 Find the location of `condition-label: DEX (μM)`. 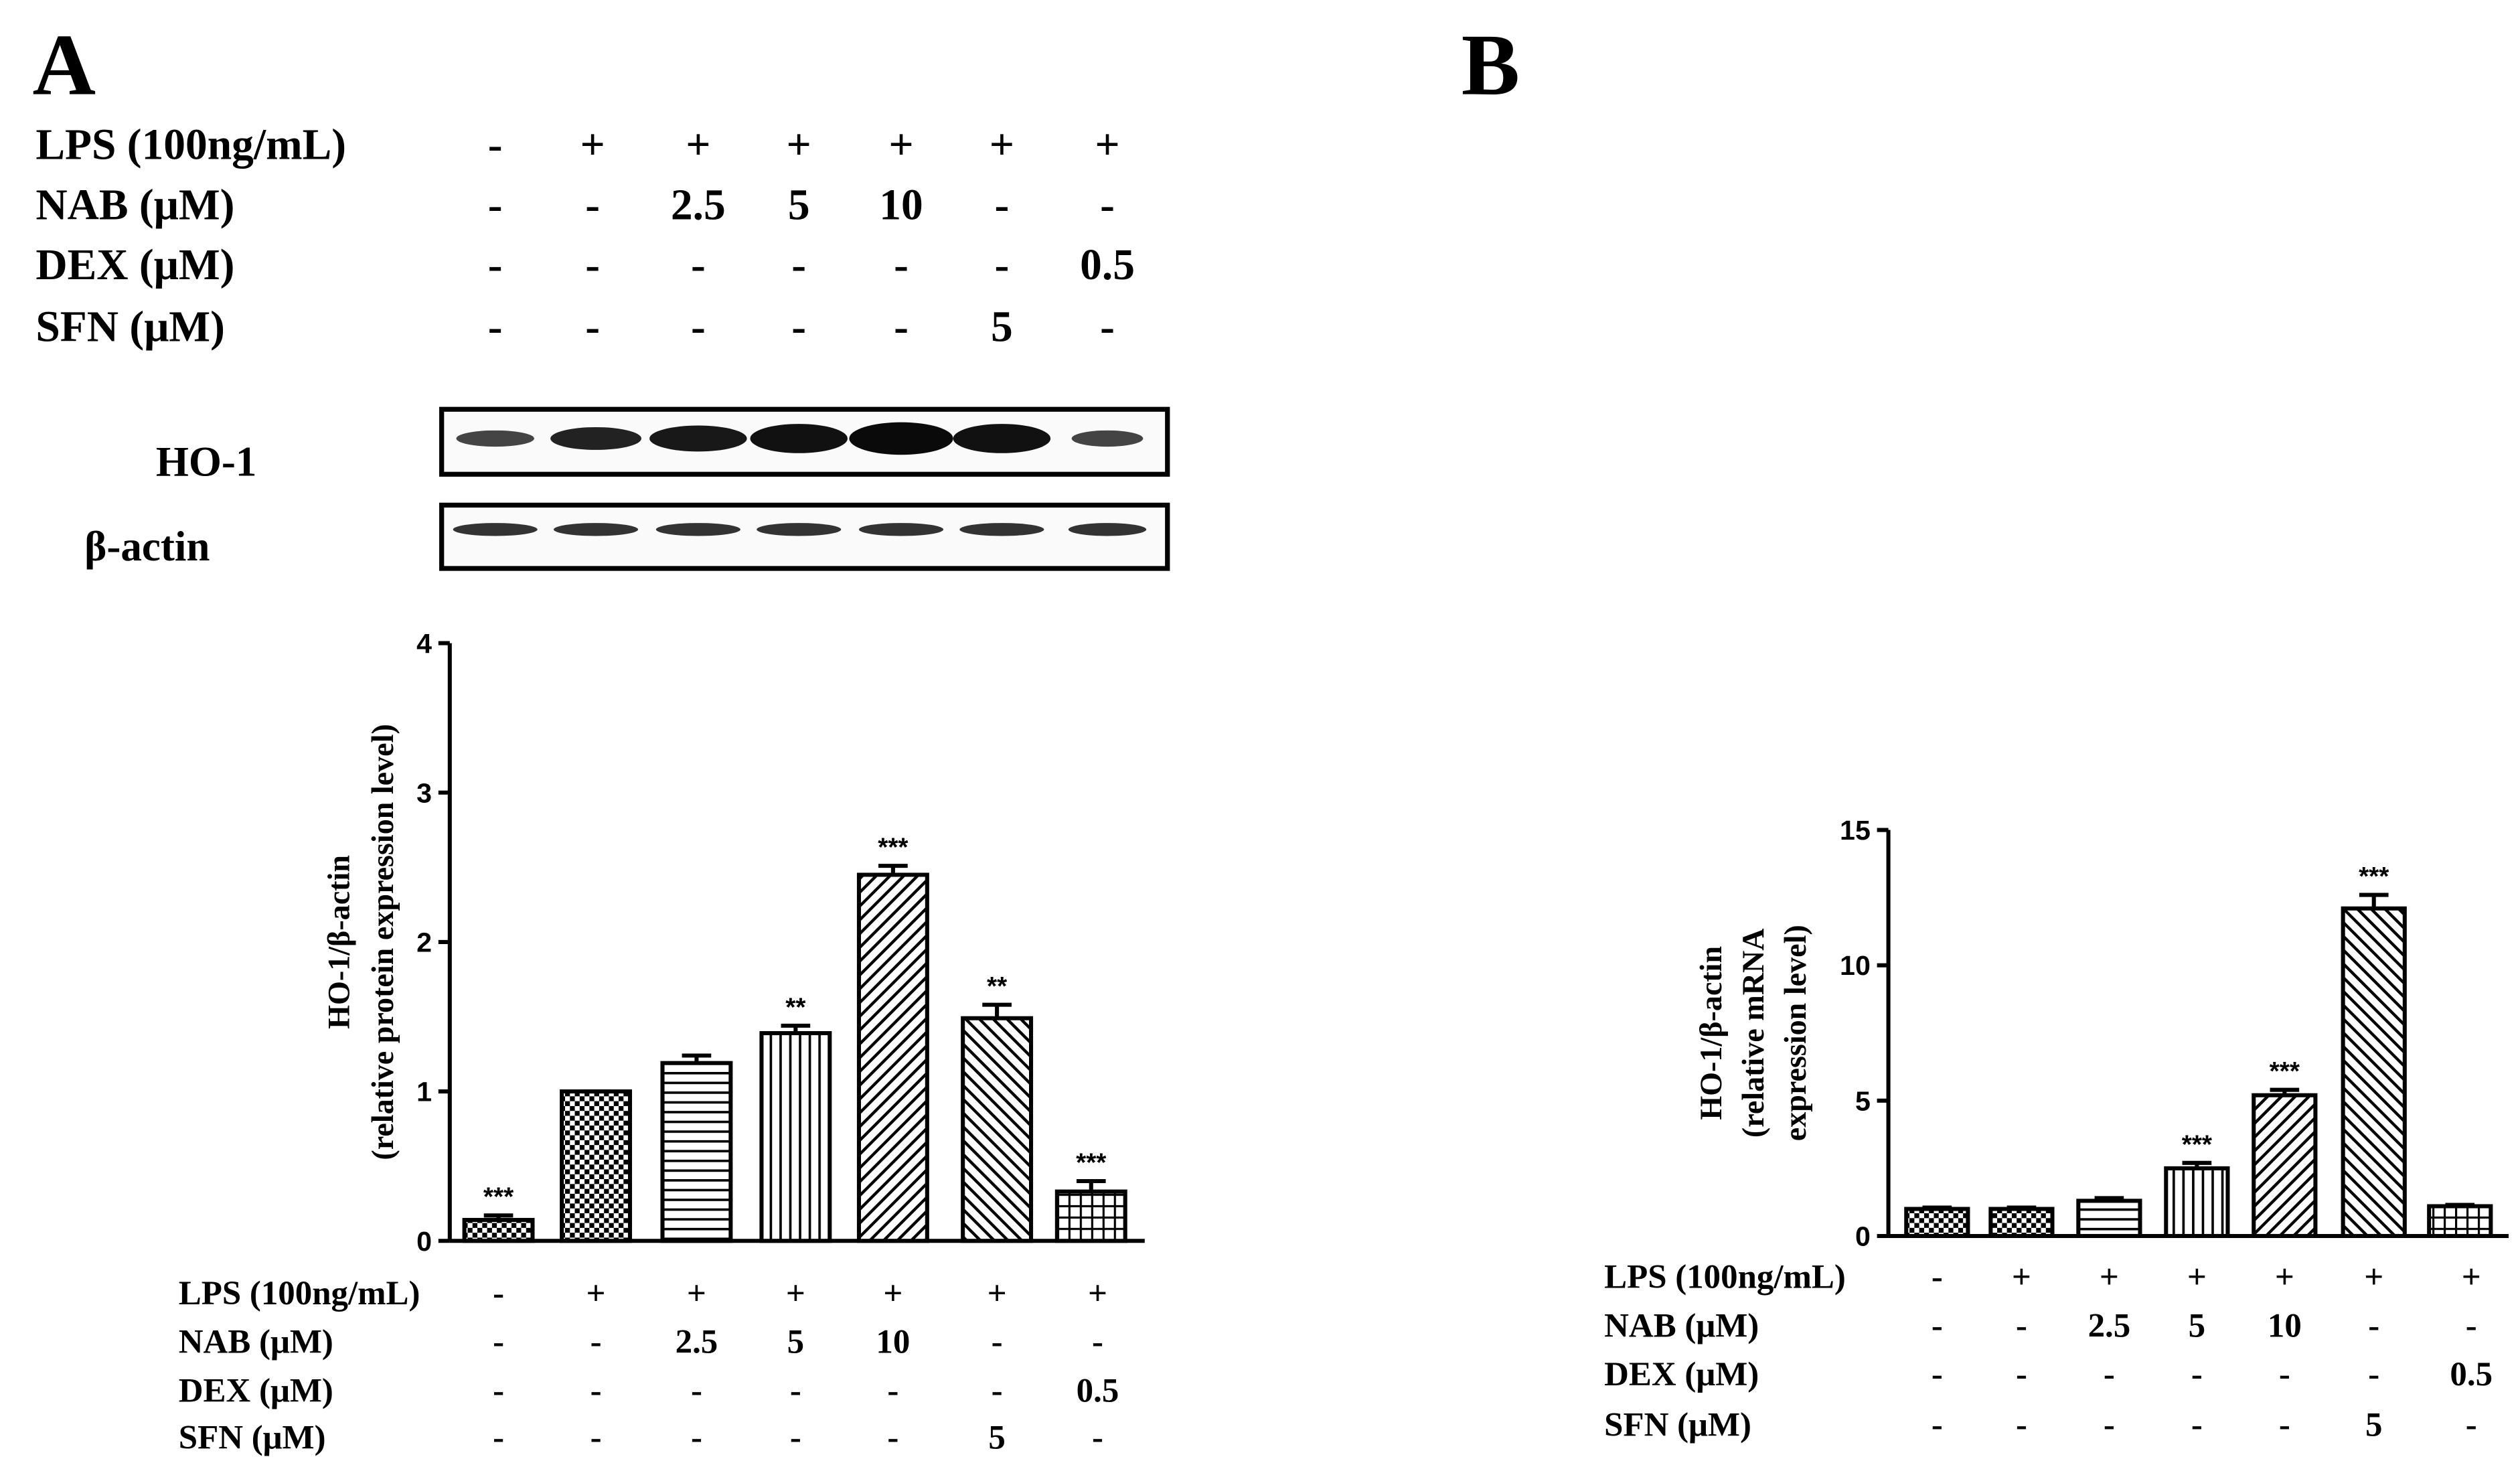

condition-label: DEX (μM) is located at coordinates (256, 1390).